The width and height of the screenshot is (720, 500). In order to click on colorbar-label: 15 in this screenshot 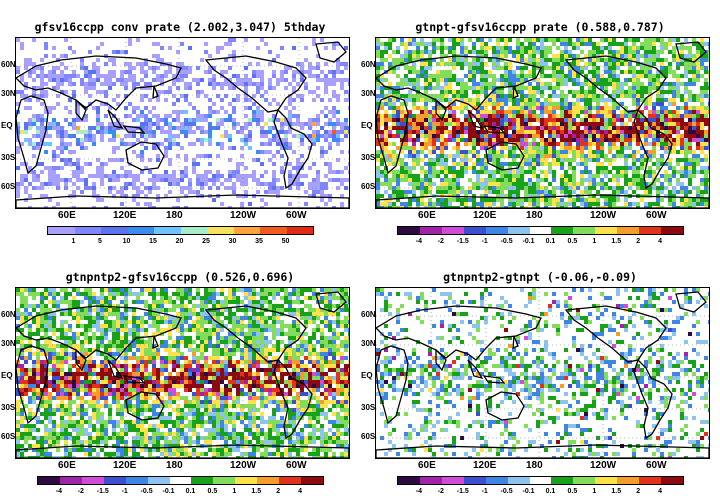, I will do `click(153, 241)`.